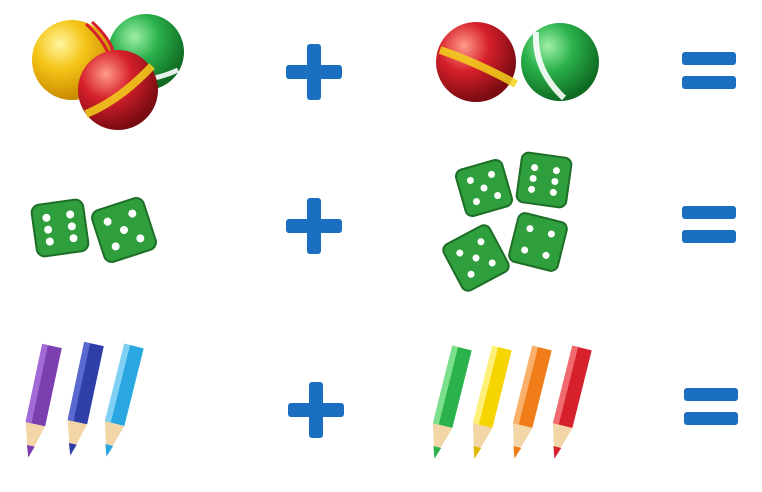 The image size is (762, 492). I want to click on dice-right-illustration, so click(507, 221).